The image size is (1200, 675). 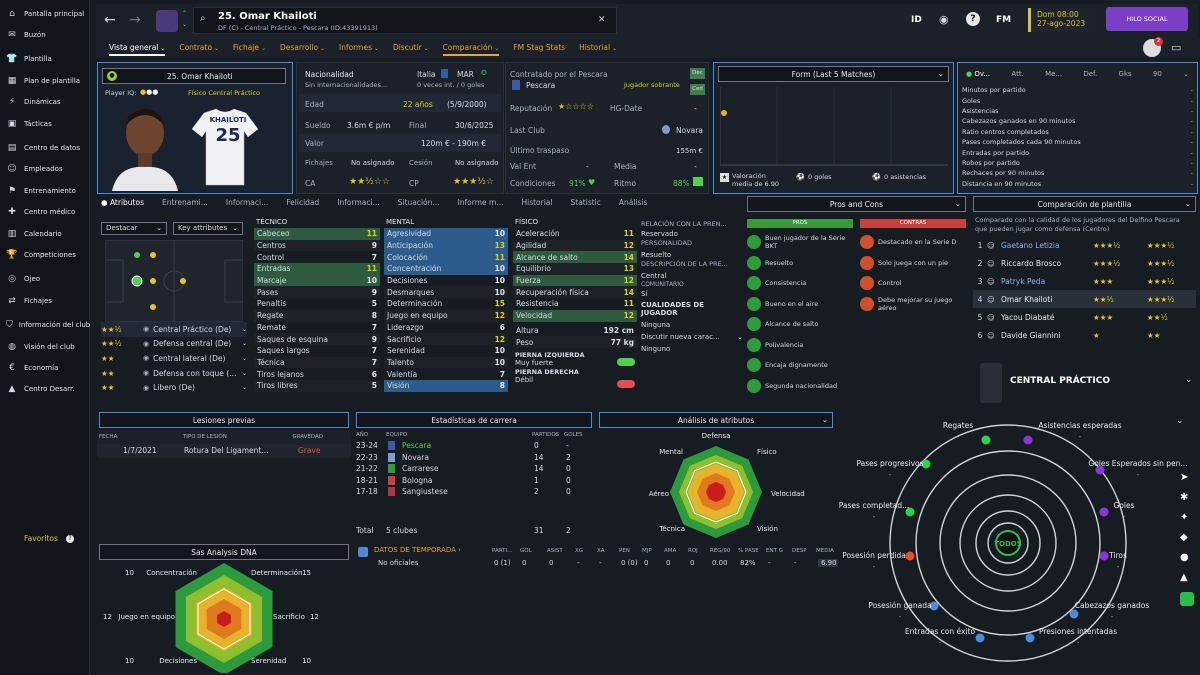 I want to click on sidebar-item: ◍ Visión del club, so click(x=44, y=346).